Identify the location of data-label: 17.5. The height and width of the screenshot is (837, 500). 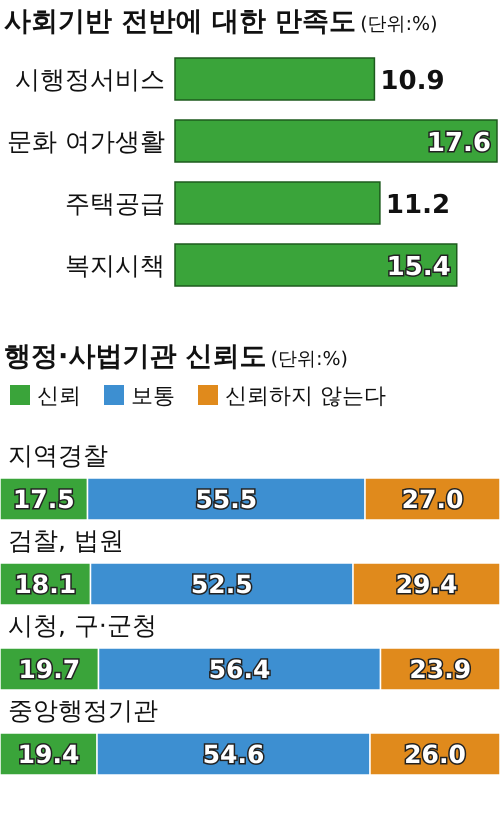
(43, 499).